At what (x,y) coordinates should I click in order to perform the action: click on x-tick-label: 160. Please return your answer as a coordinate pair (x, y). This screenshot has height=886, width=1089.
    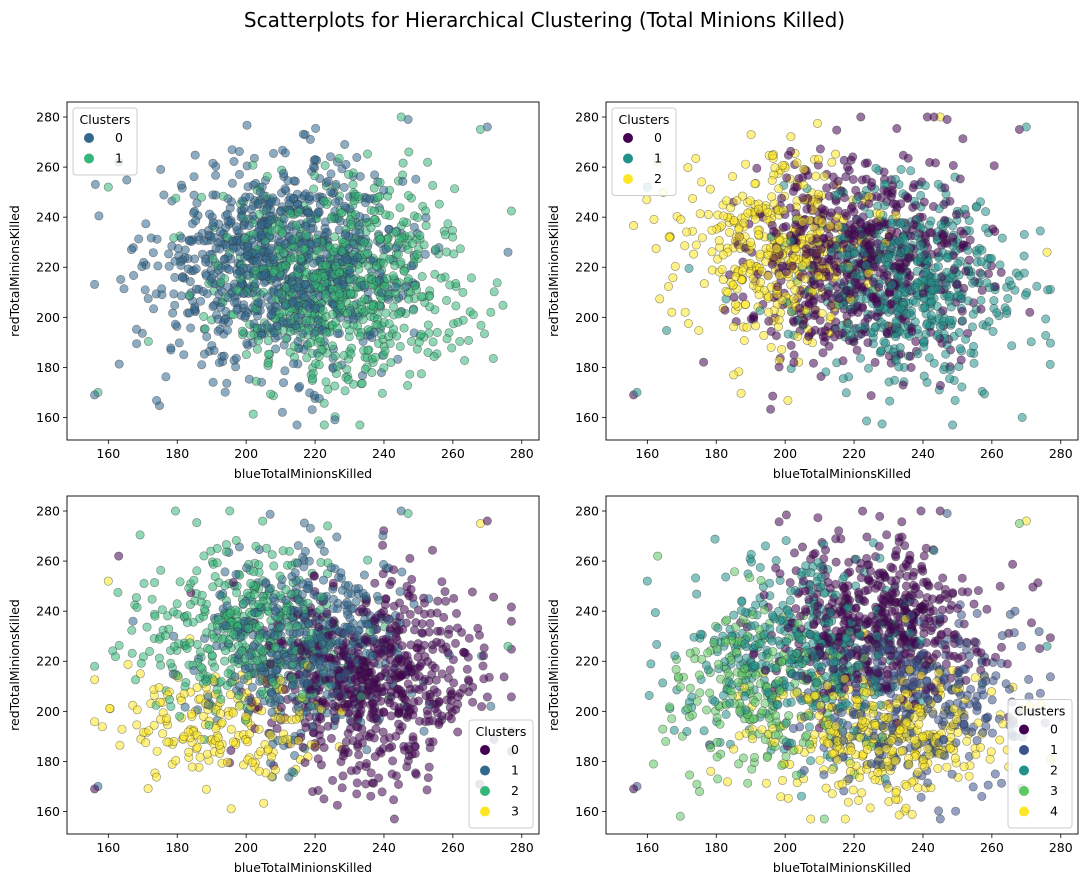
    Looking at the image, I should click on (647, 453).